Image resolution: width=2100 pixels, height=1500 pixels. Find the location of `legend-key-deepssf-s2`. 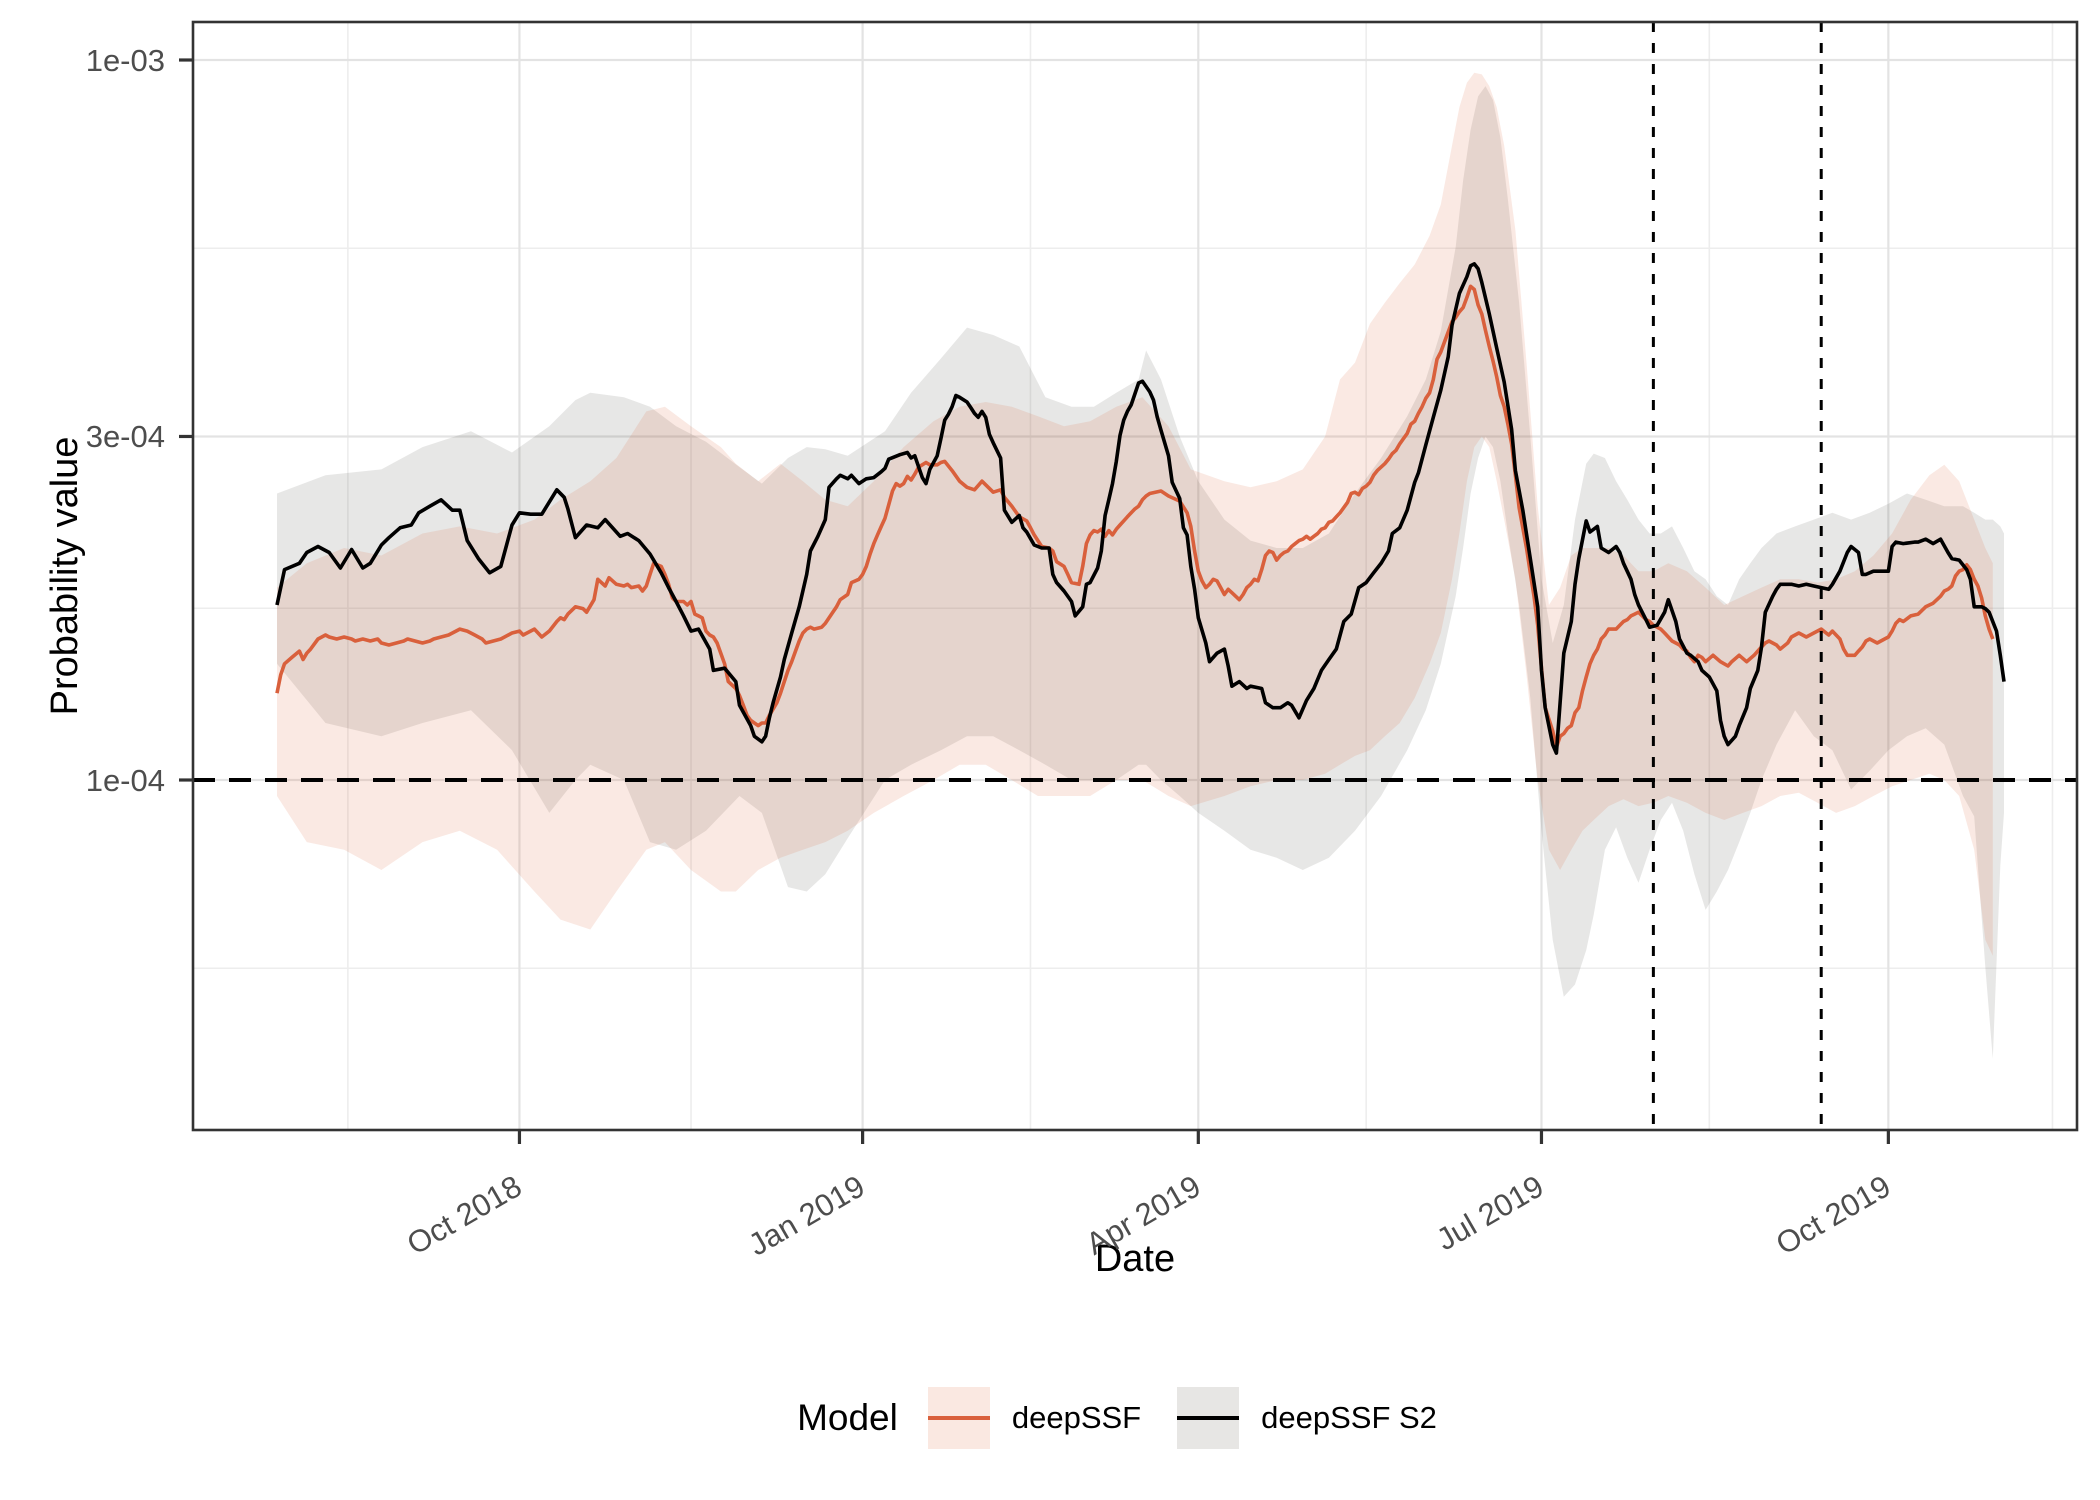

legend-key-deepssf-s2 is located at coordinates (1208, 1418).